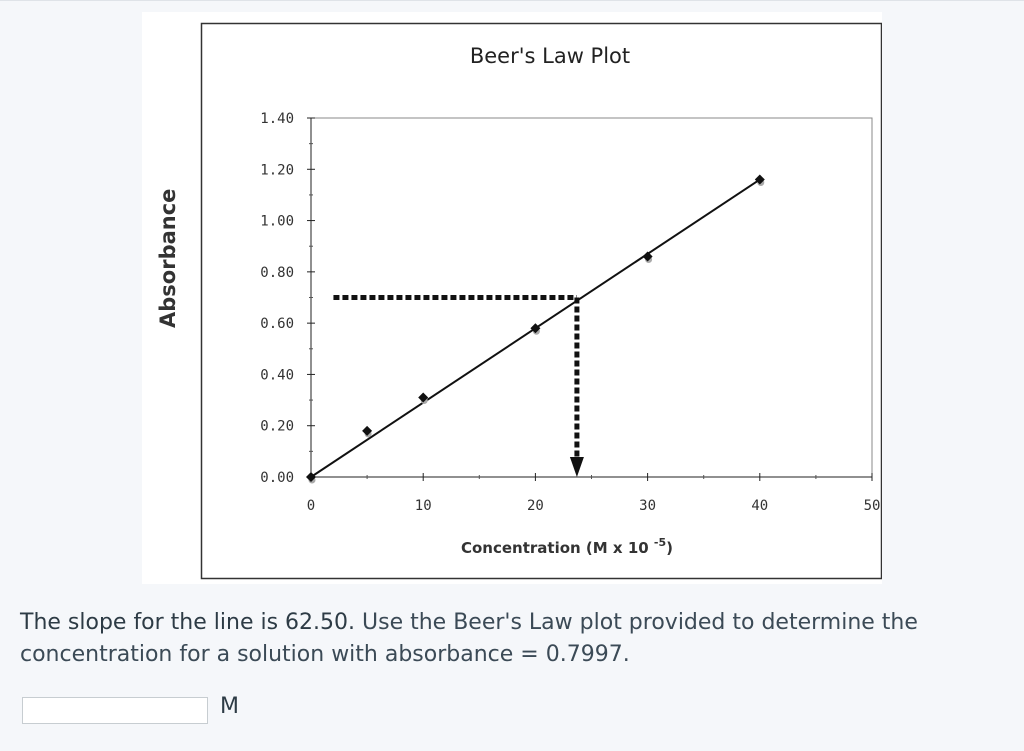  I want to click on y-axis-label: Absorbance, so click(168, 258).